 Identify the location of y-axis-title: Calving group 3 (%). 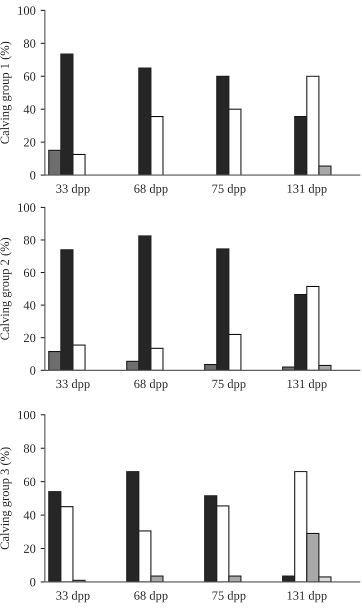
(6, 498).